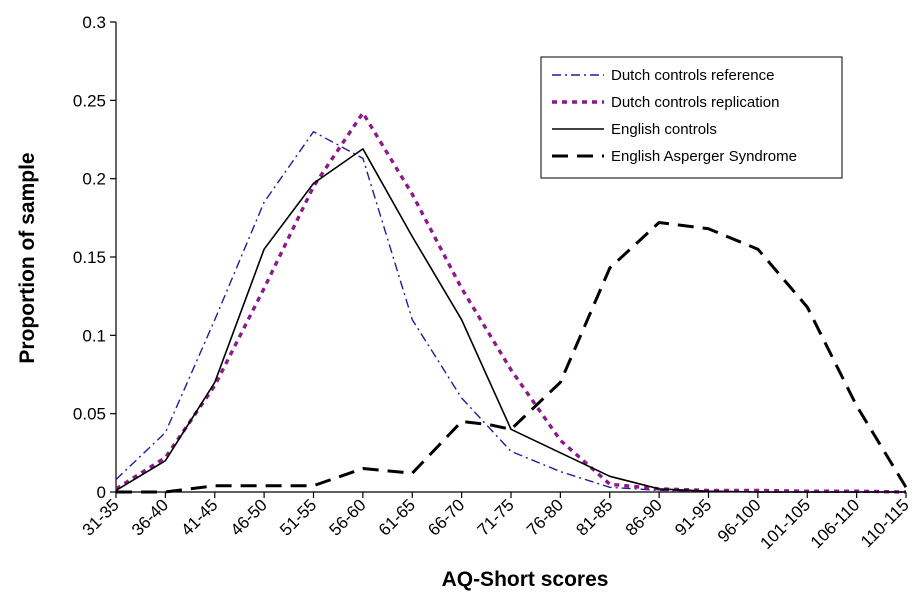 The height and width of the screenshot is (596, 920). What do you see at coordinates (594, 517) in the screenshot?
I see `x-tick-label: 81-85` at bounding box center [594, 517].